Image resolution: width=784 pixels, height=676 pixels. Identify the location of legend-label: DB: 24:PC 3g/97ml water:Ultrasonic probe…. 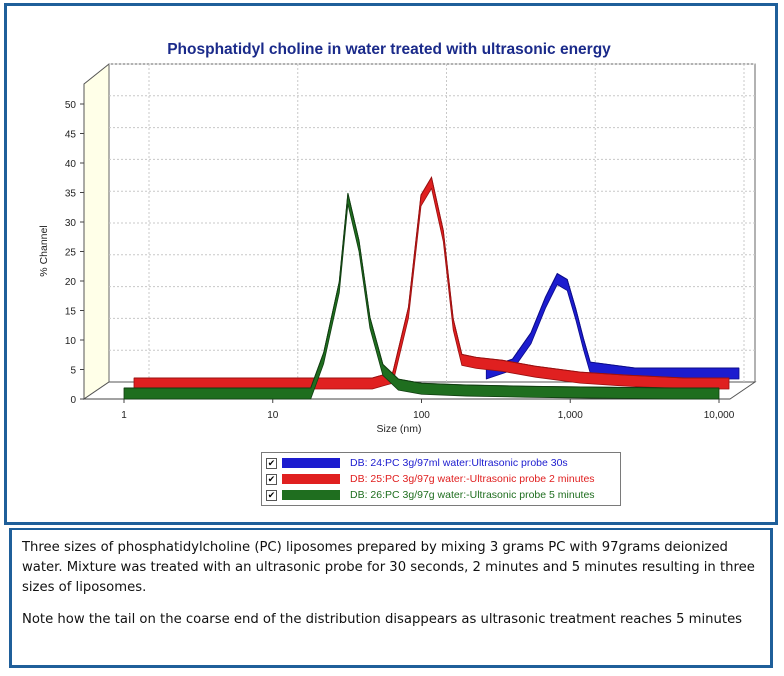
(459, 463).